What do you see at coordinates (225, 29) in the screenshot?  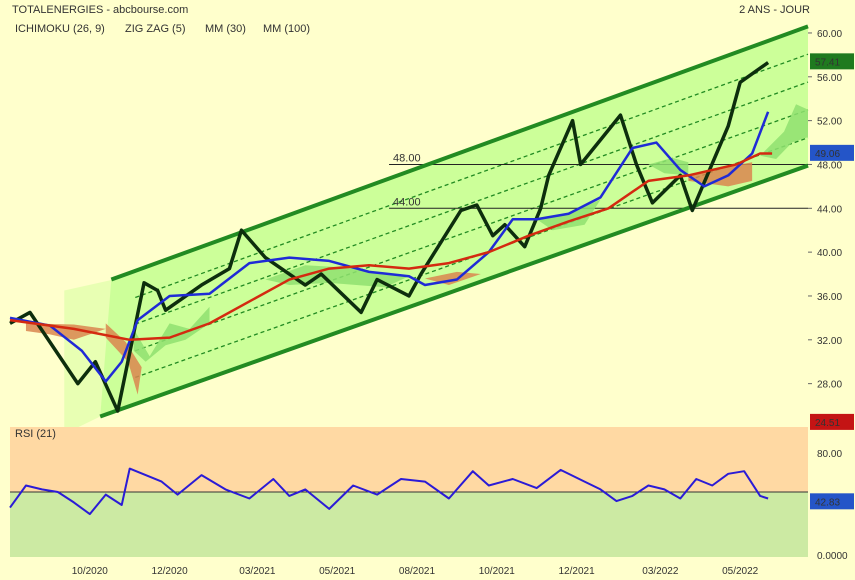 I see `legend-mm30: MM (30)` at bounding box center [225, 29].